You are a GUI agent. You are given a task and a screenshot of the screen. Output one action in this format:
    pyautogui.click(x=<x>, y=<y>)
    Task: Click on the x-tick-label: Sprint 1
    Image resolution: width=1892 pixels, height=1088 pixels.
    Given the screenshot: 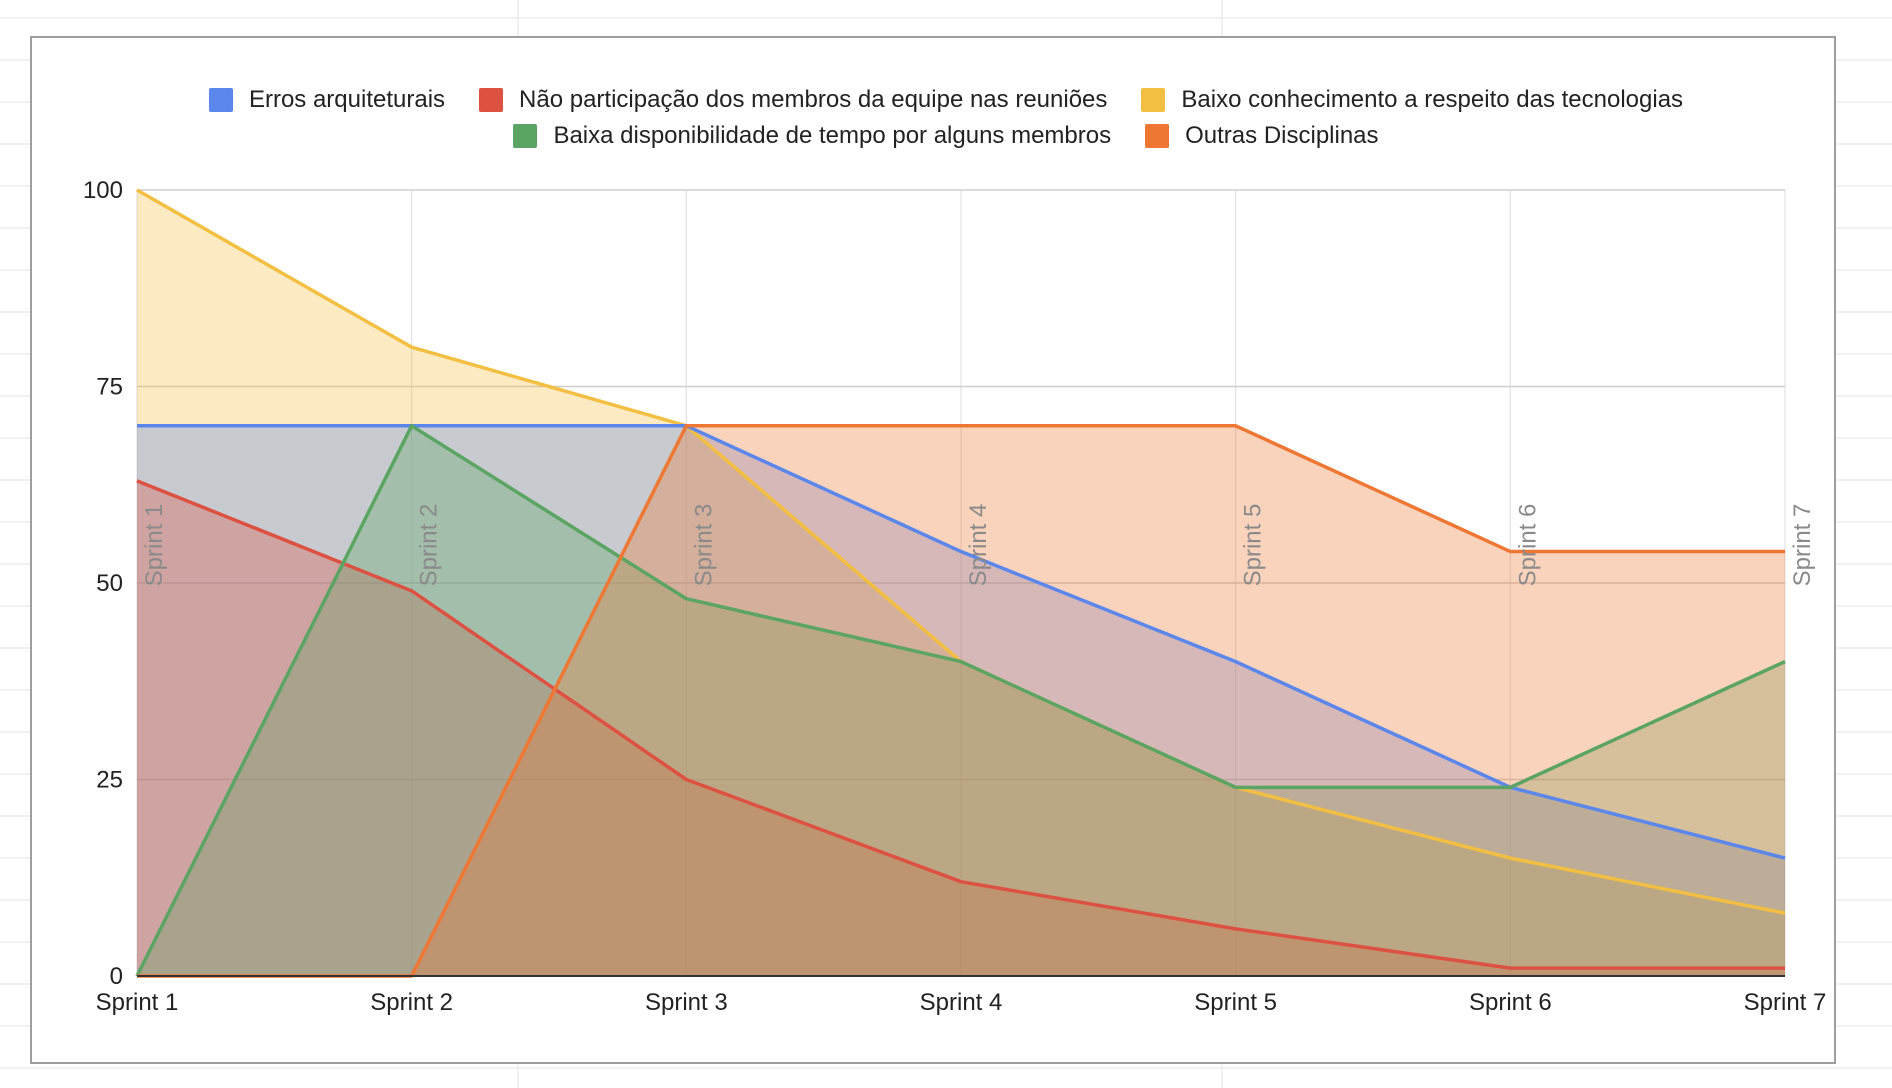 What is the action you would take?
    pyautogui.click(x=137, y=1002)
    